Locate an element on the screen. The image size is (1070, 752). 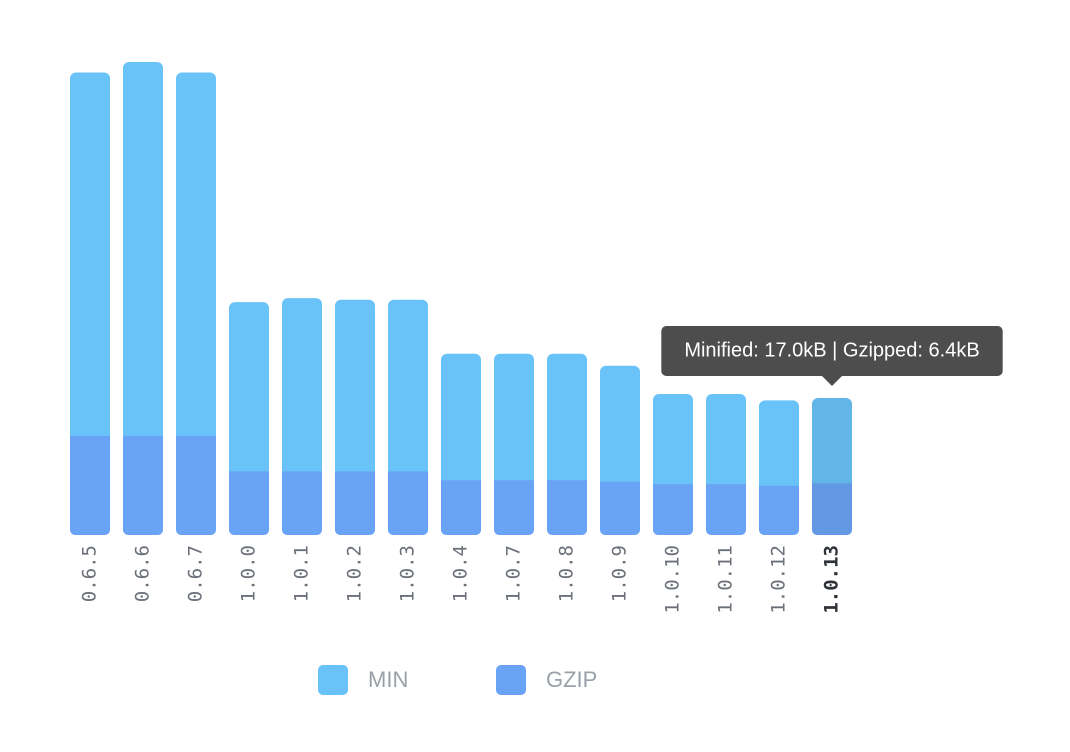
legend-label: GZIP is located at coordinates (571, 679).